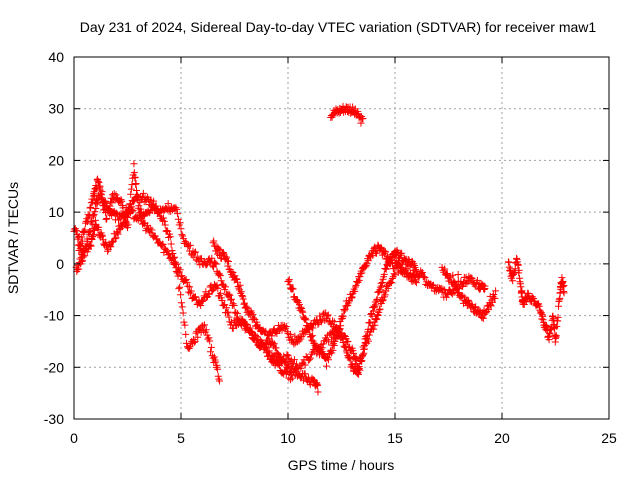 The image size is (640, 480). I want to click on series-track-b, so click(185, 294).